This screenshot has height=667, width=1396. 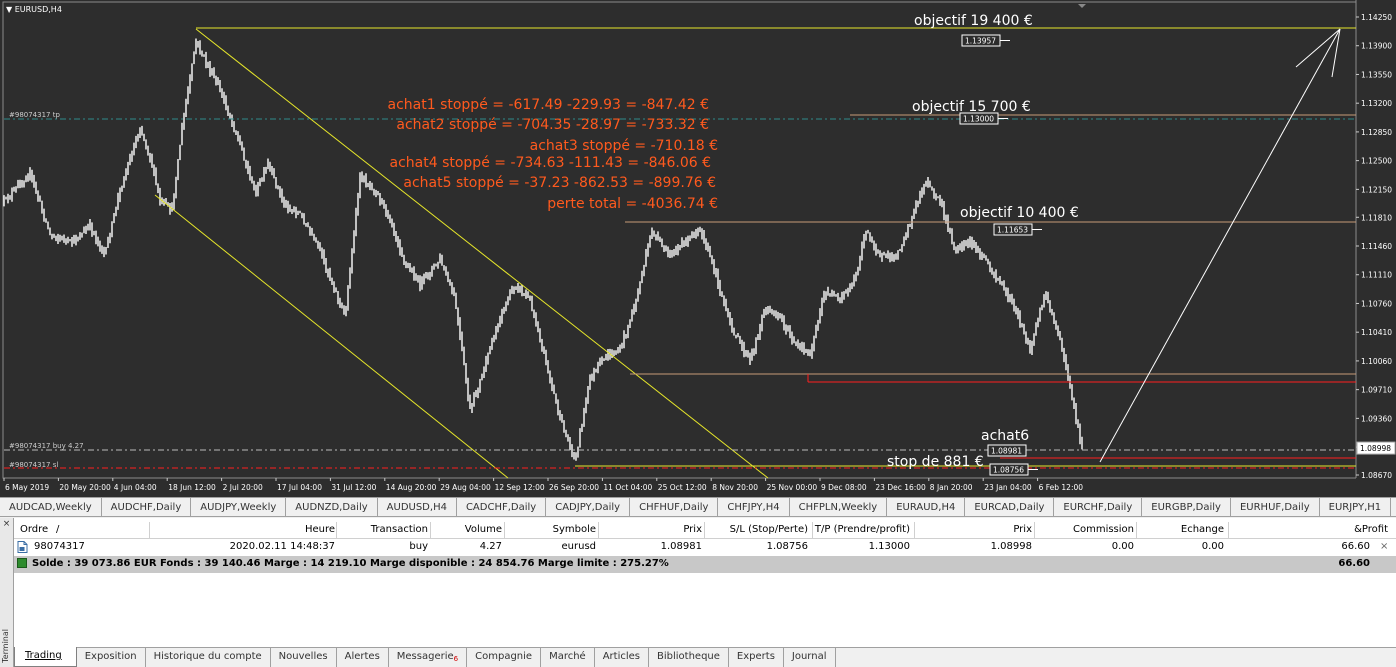 What do you see at coordinates (418, 546) in the screenshot?
I see `order-cell-type: buy` at bounding box center [418, 546].